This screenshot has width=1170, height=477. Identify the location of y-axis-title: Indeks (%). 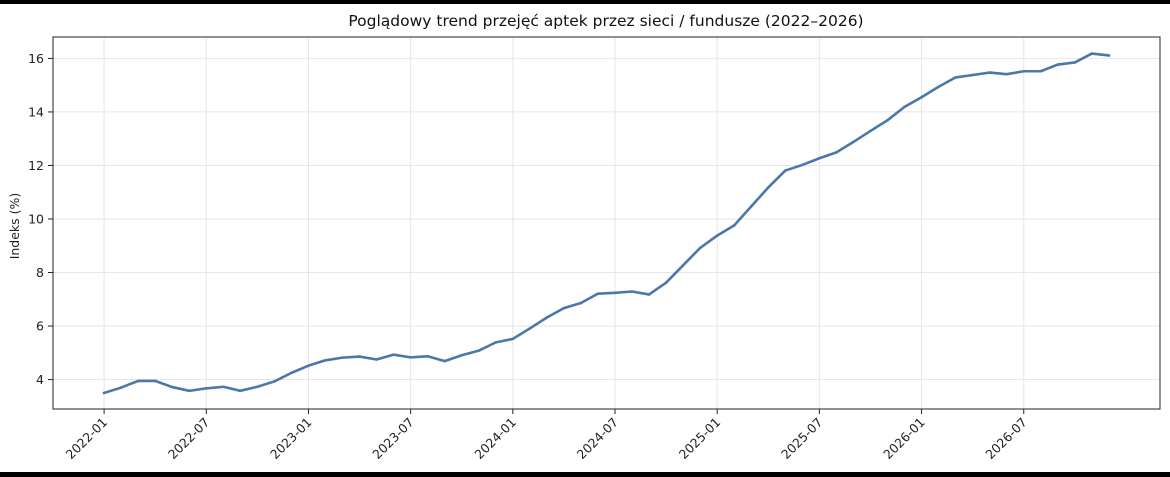
(14, 226).